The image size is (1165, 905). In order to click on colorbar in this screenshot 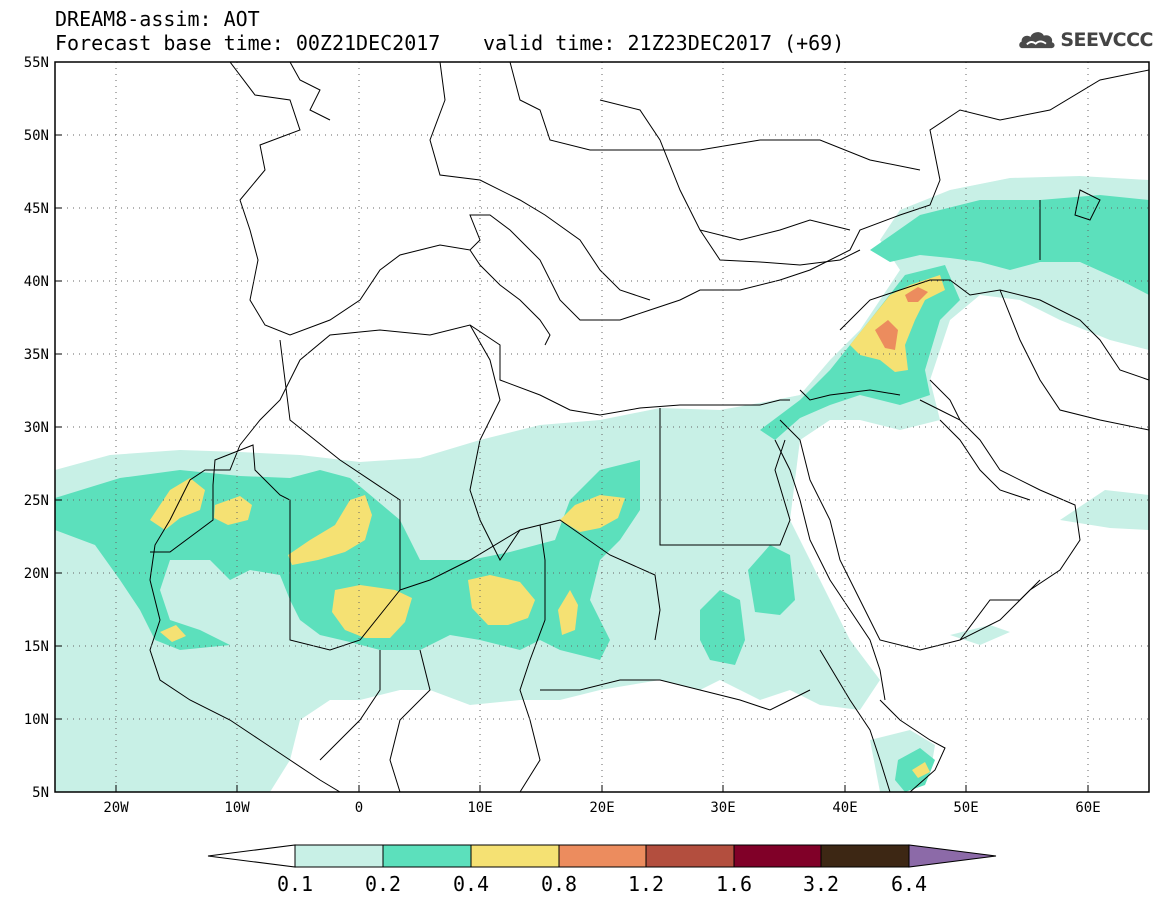, I will do `click(602, 856)`.